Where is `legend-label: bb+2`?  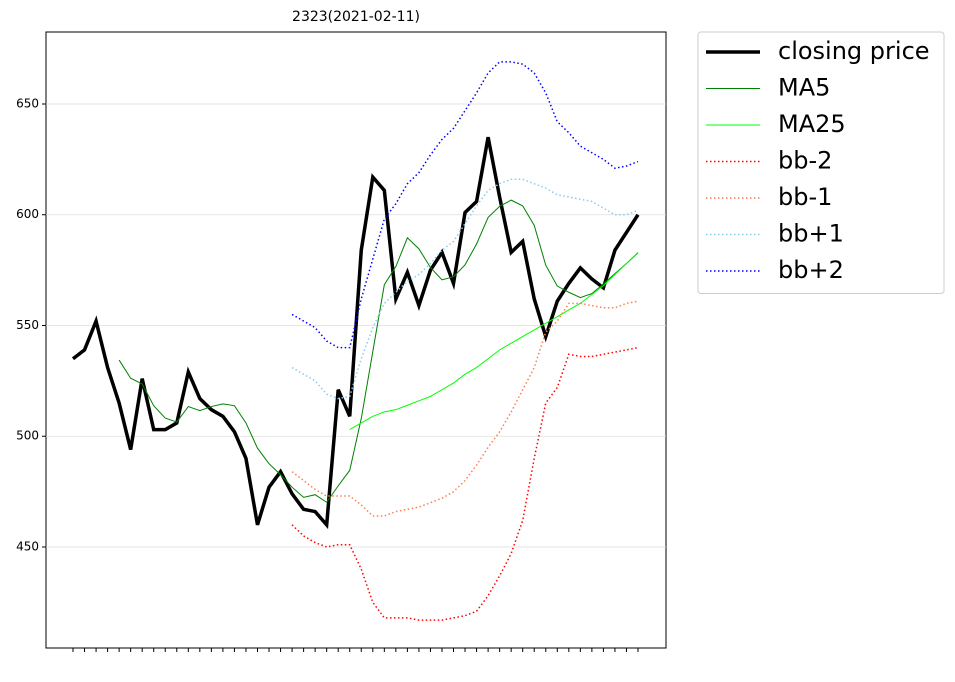
legend-label: bb+2 is located at coordinates (811, 270).